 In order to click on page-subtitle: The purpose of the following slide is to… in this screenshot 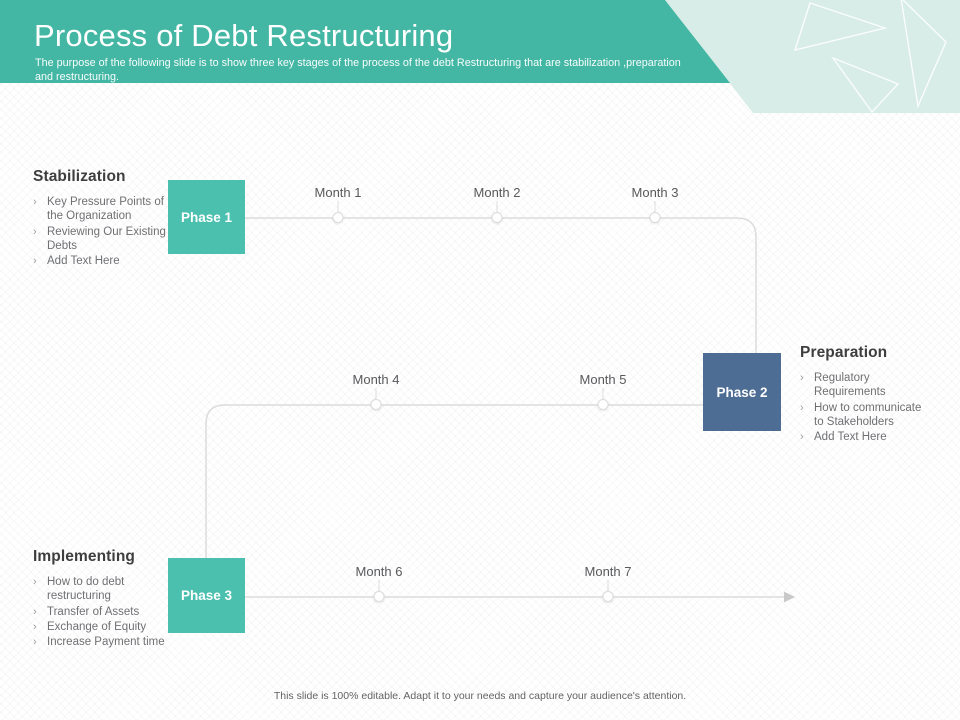, I will do `click(358, 70)`.